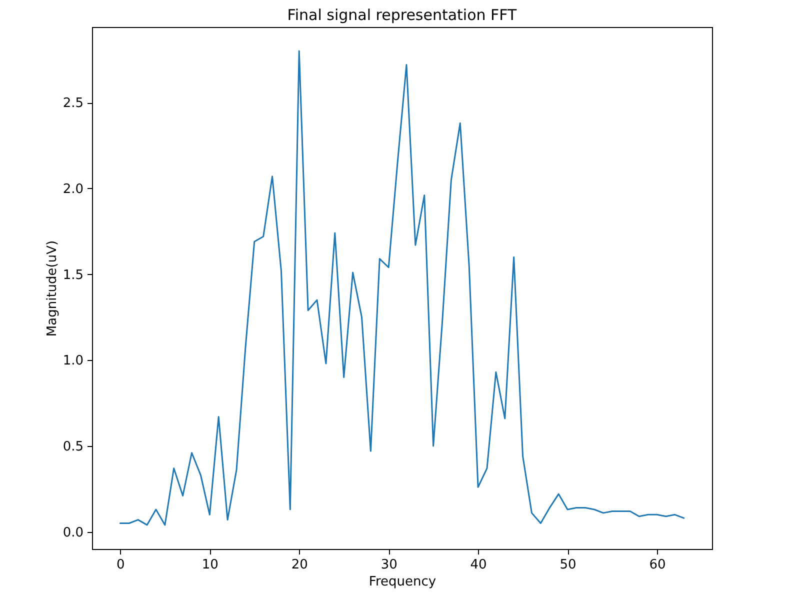 The height and width of the screenshot is (616, 794). I want to click on chart-title: Final signal representation FFT, so click(402, 15).